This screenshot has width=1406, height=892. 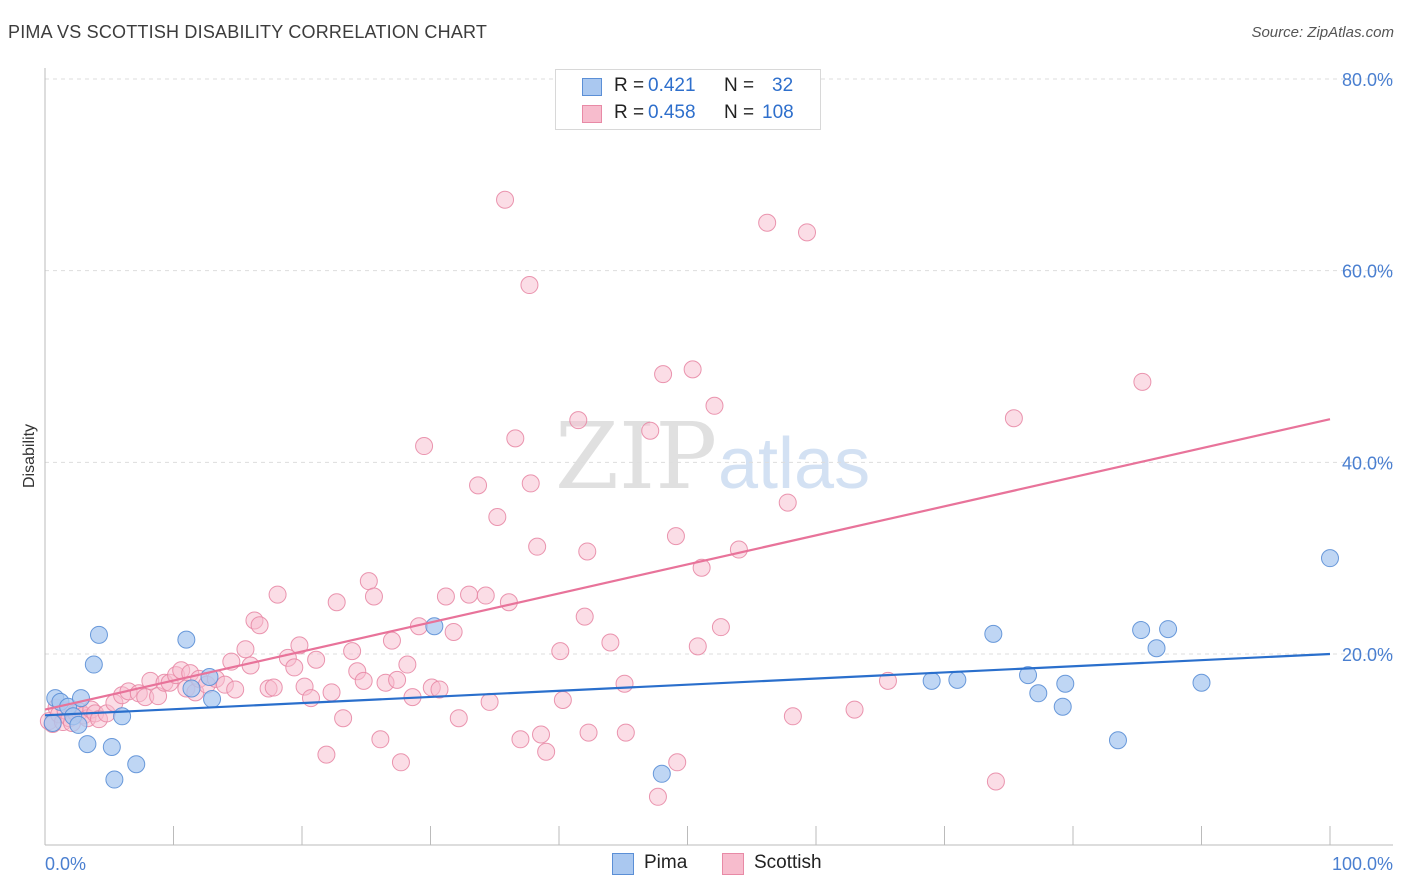 What do you see at coordinates (703, 865) in the screenshot?
I see `series-legend: Pima Scottish` at bounding box center [703, 865].